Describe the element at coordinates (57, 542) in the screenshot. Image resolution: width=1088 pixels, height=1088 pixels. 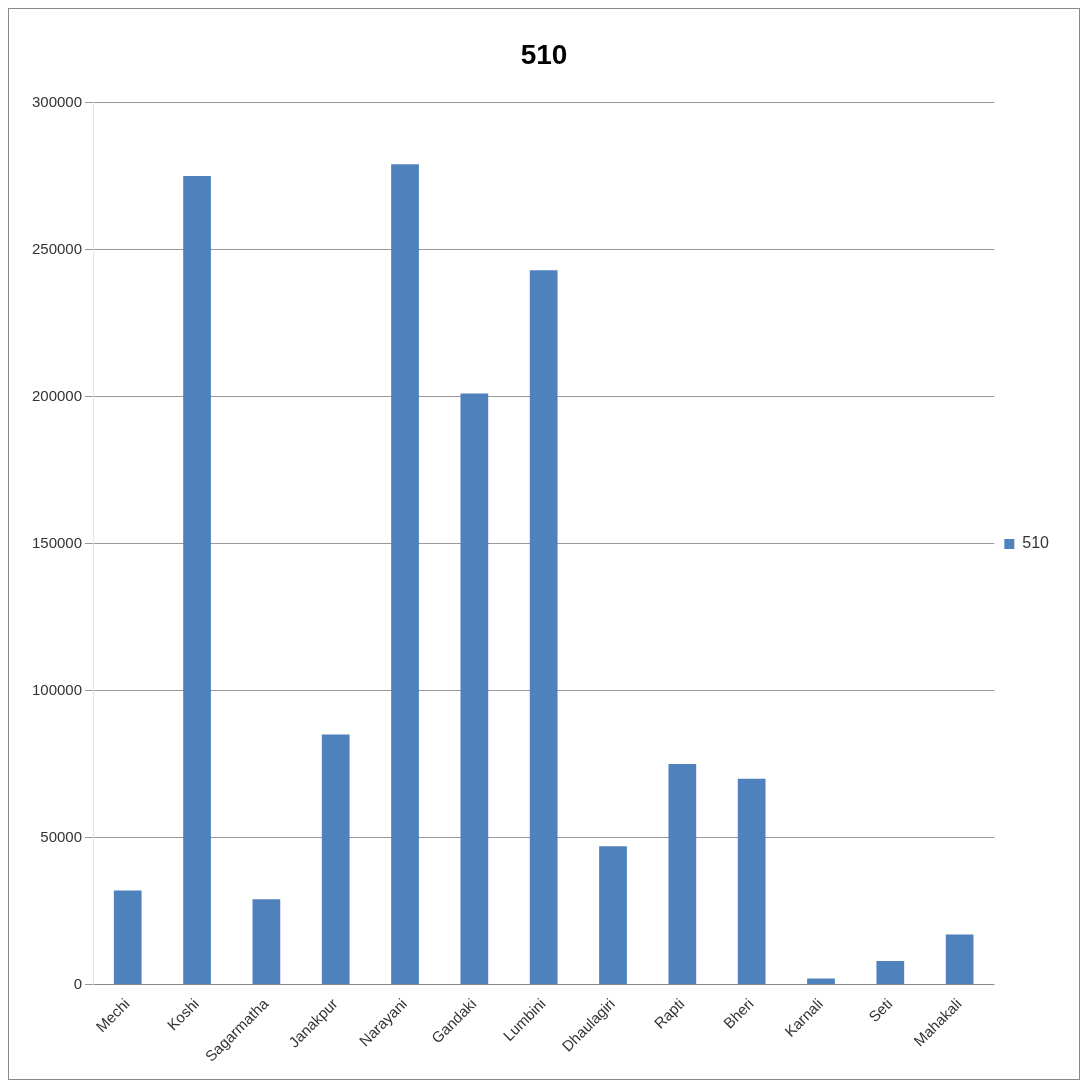
I see `y-tick-label: 150000` at that location.